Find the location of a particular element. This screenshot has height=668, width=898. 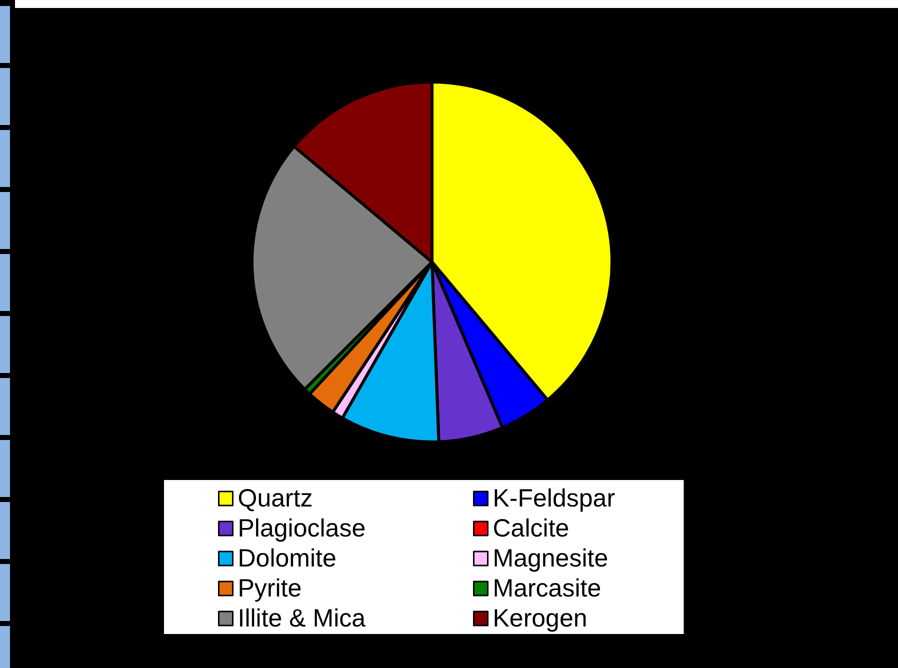

legend-label: Magnesite is located at coordinates (550, 558).